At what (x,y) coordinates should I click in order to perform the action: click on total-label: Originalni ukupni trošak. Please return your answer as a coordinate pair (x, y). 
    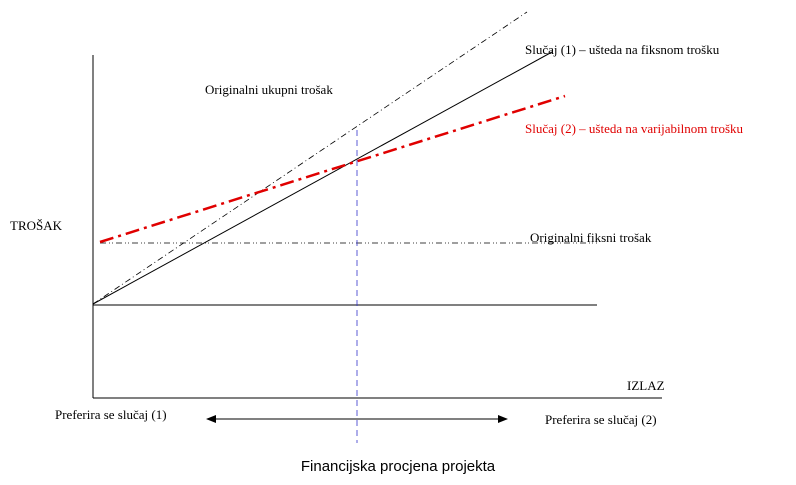
    Looking at the image, I should click on (269, 89).